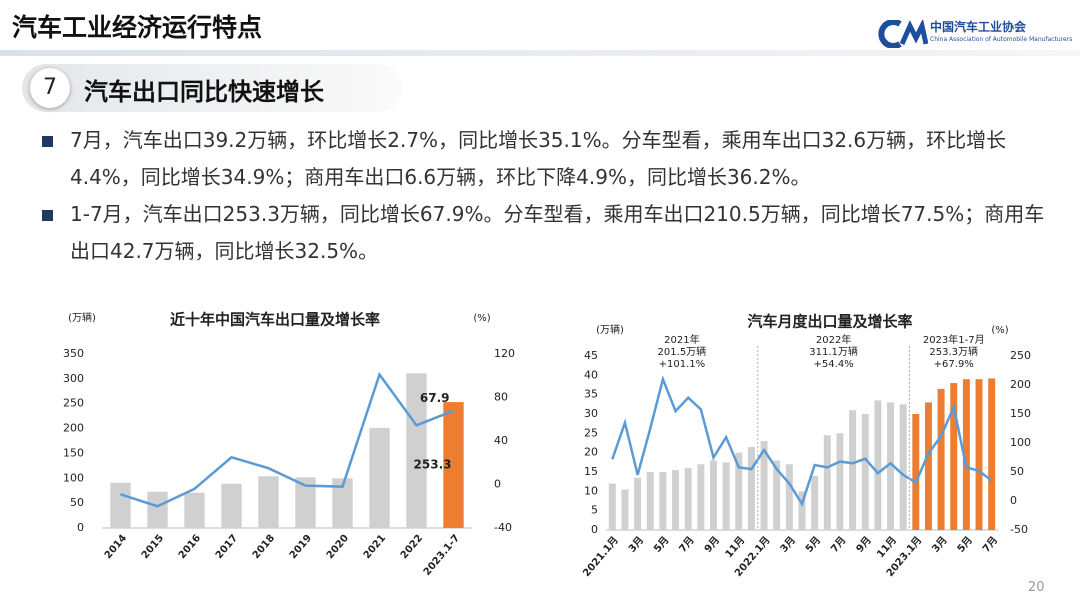 This screenshot has height=607, width=1080. I want to click on header-band, so click(540, 53).